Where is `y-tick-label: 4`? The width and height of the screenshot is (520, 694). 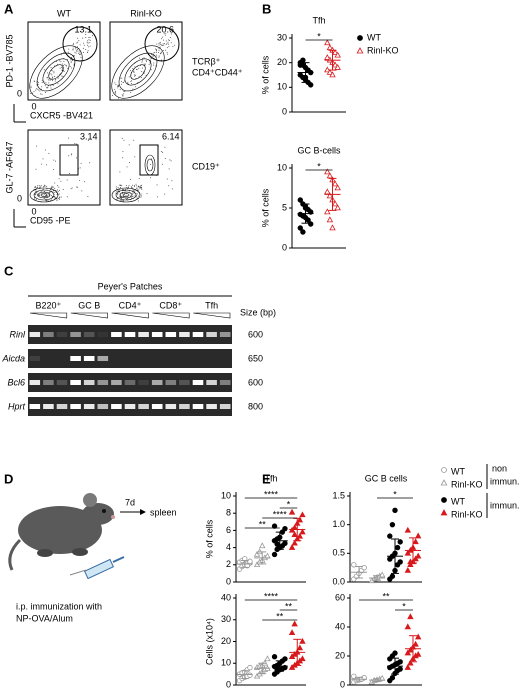
y-tick-label: 4 is located at coordinates (228, 547).